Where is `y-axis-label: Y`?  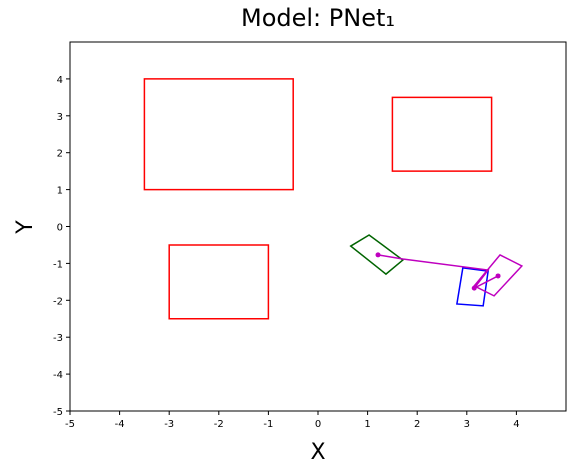
y-axis-label: Y is located at coordinates (25, 227).